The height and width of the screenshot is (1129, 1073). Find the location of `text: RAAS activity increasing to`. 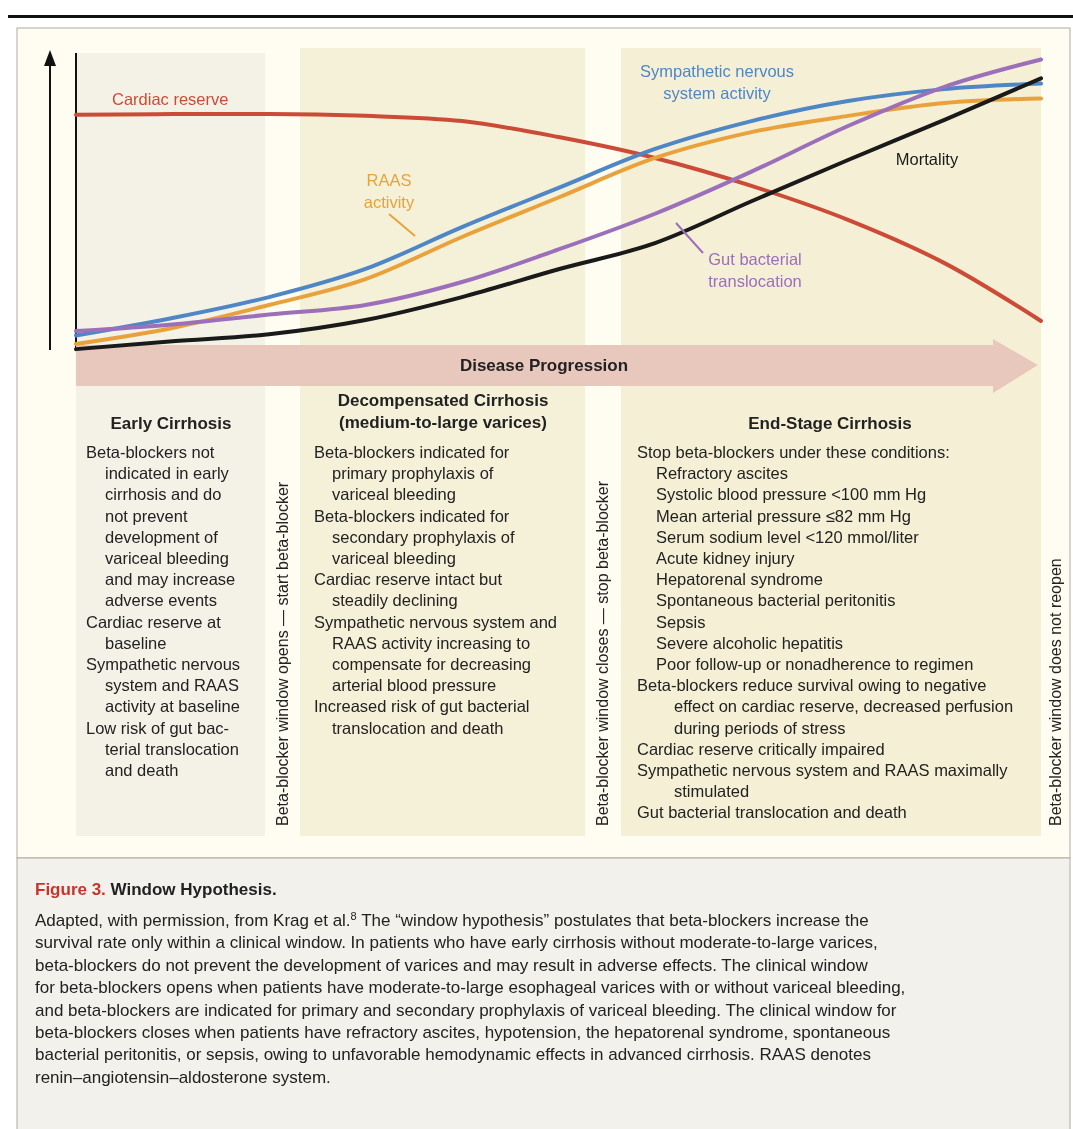

text: RAAS activity increasing to is located at coordinates (431, 642).